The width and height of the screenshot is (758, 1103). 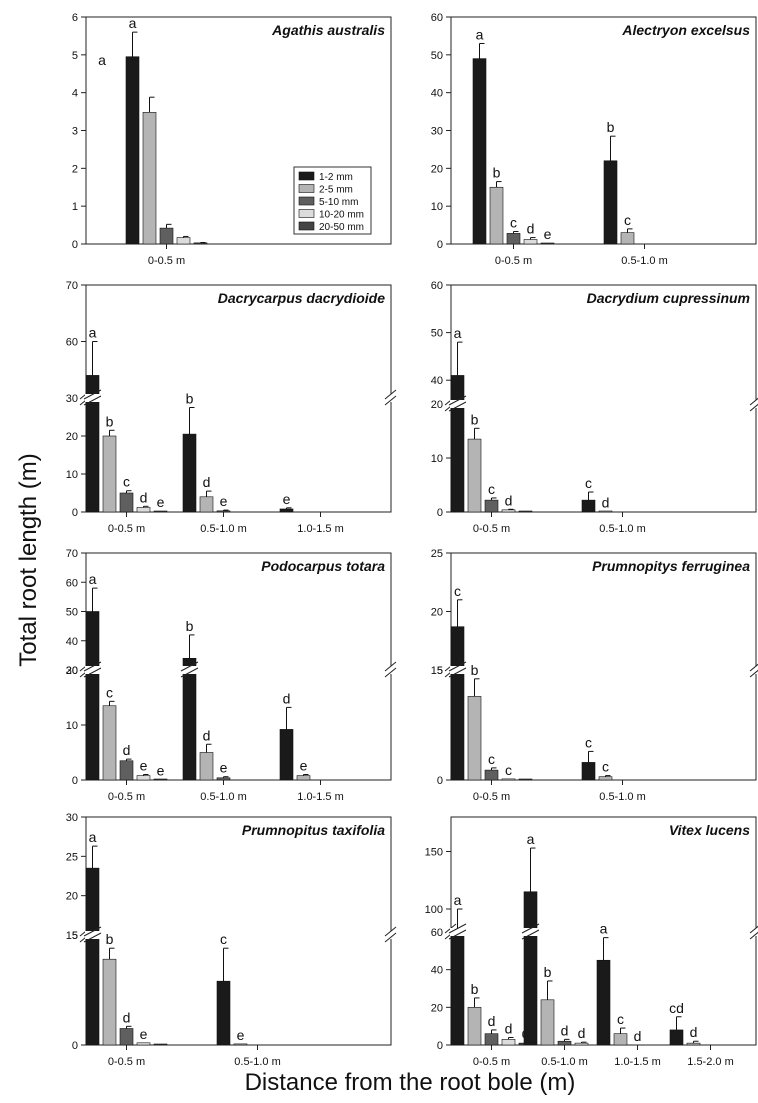 What do you see at coordinates (75, 207) in the screenshot?
I see `y-tick-label: 1` at bounding box center [75, 207].